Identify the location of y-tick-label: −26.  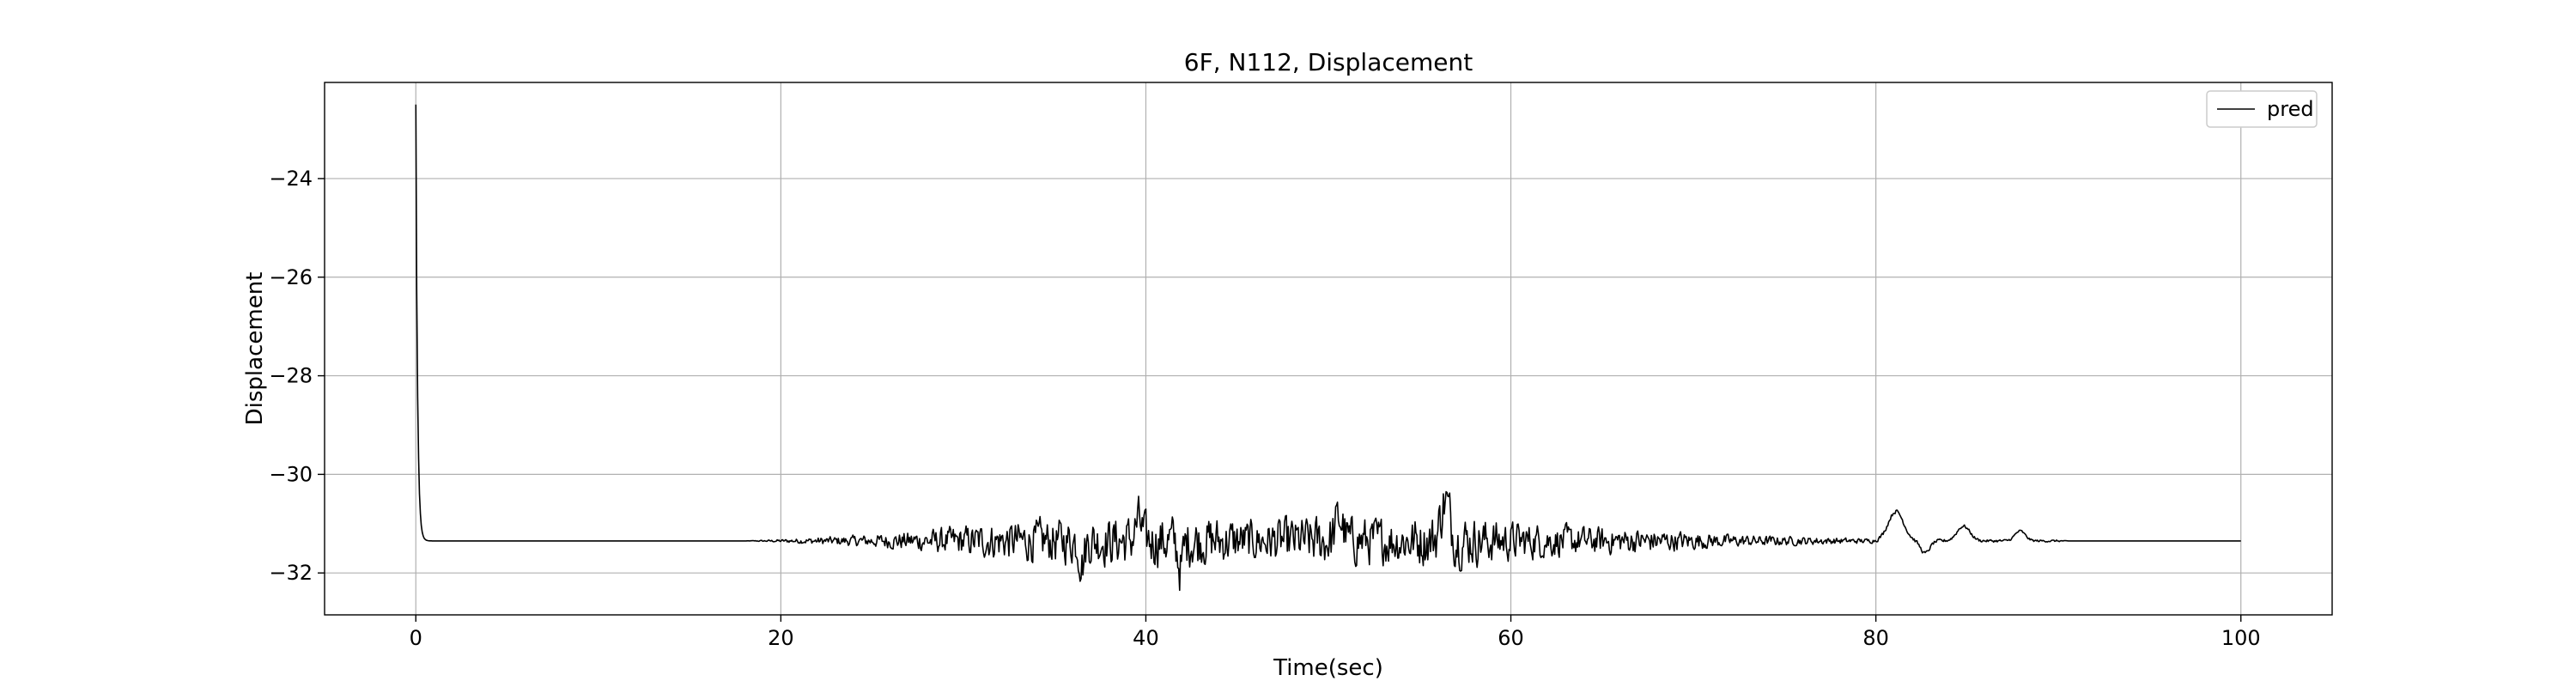
(291, 277).